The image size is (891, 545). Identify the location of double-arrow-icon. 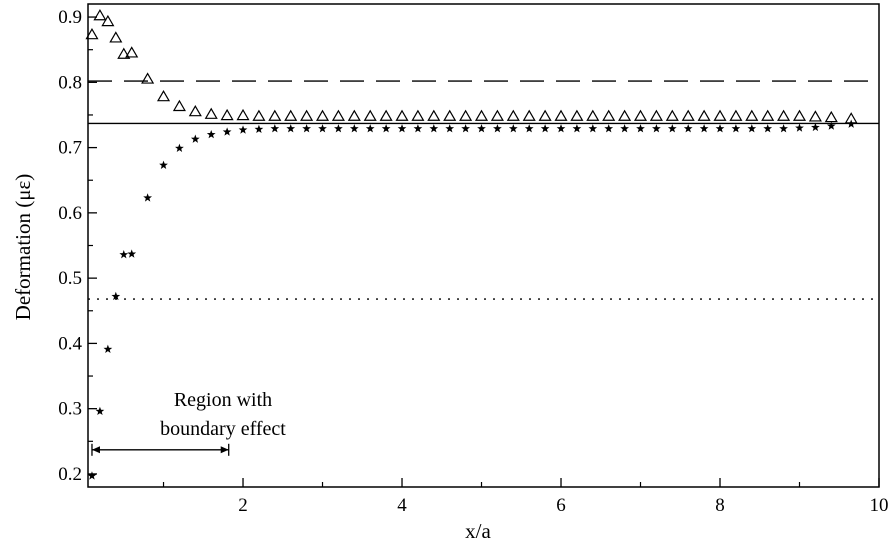
(160, 449).